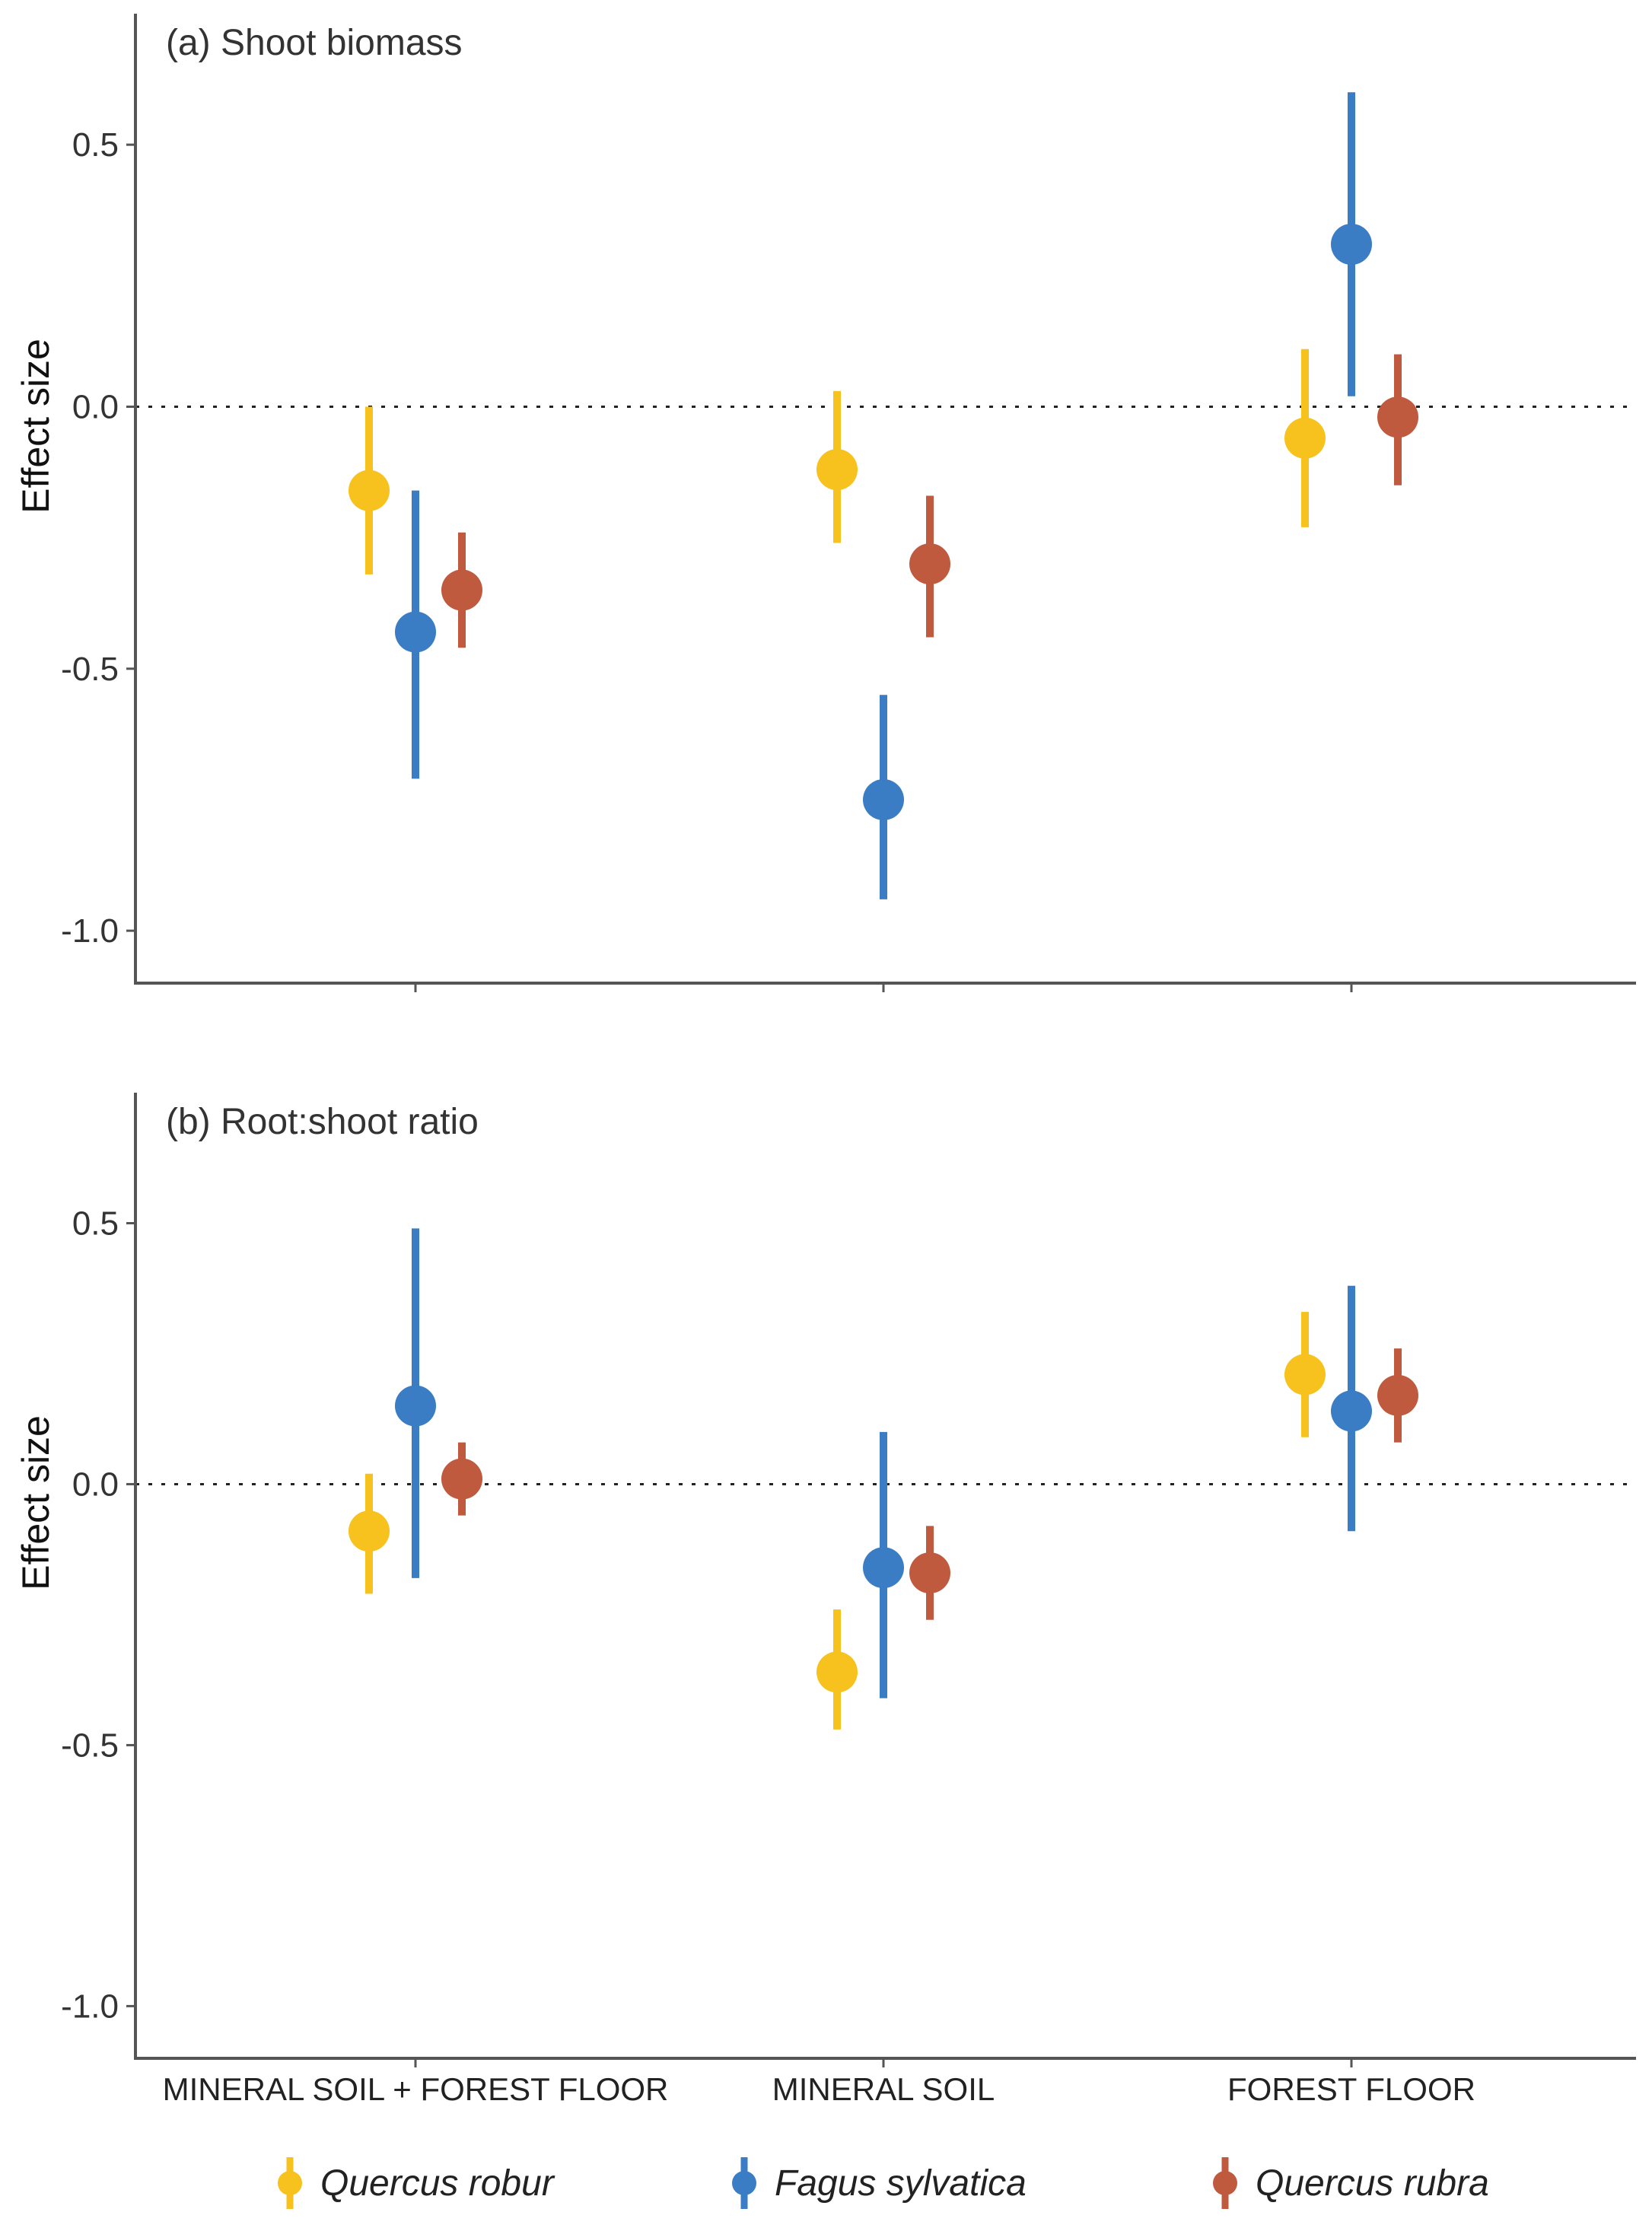  I want to click on legend-item-quercus-rubra: Quercus rubra, so click(1351, 2183).